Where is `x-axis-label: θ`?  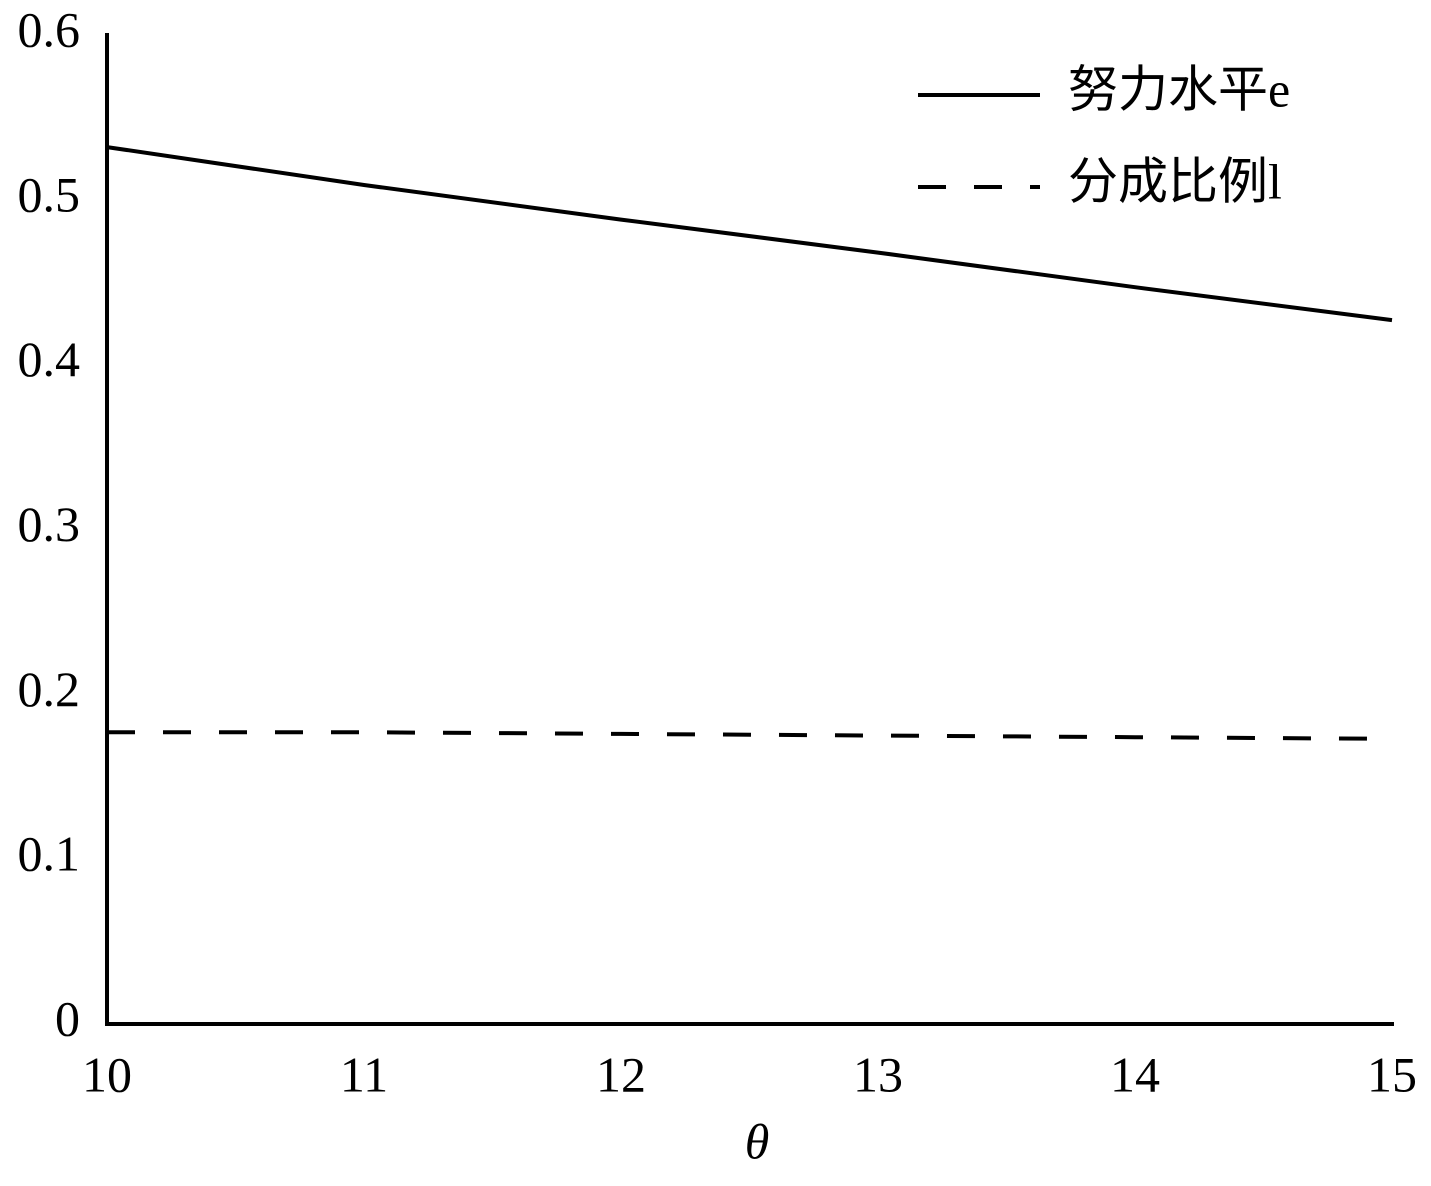 x-axis-label: θ is located at coordinates (757, 1141).